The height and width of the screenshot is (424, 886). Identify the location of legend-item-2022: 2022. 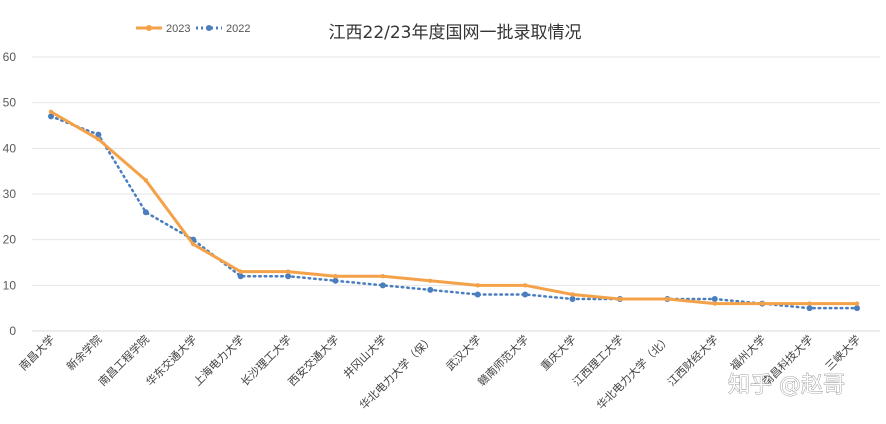
(223, 29).